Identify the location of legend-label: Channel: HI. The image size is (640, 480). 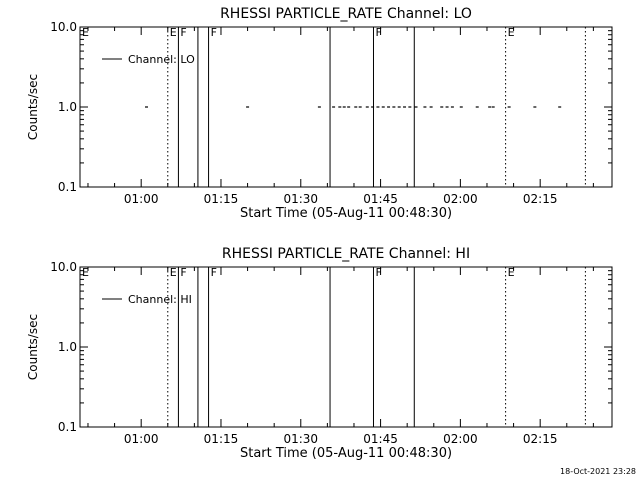
(160, 299).